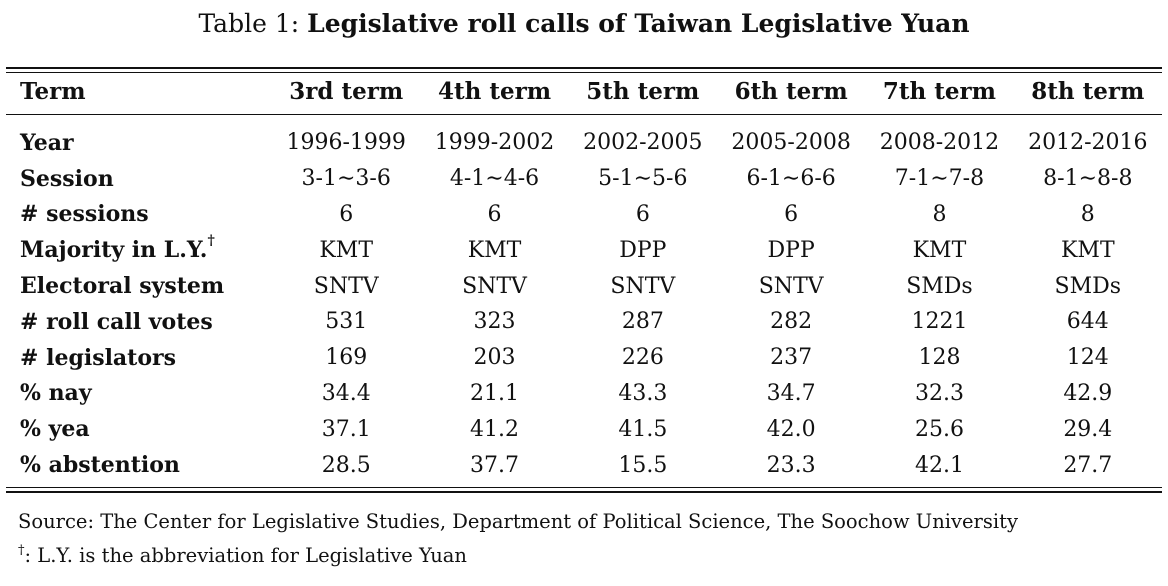 The image size is (1168, 586). I want to click on dagger-mark: †, so click(211, 241).